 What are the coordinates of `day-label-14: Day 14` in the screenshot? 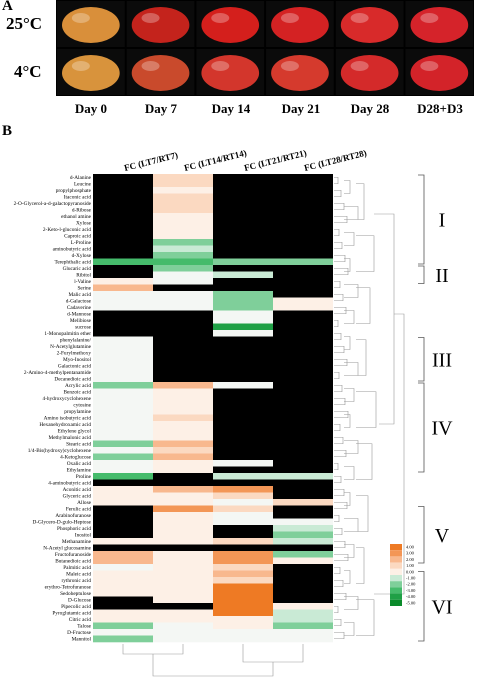 It's located at (231, 108).